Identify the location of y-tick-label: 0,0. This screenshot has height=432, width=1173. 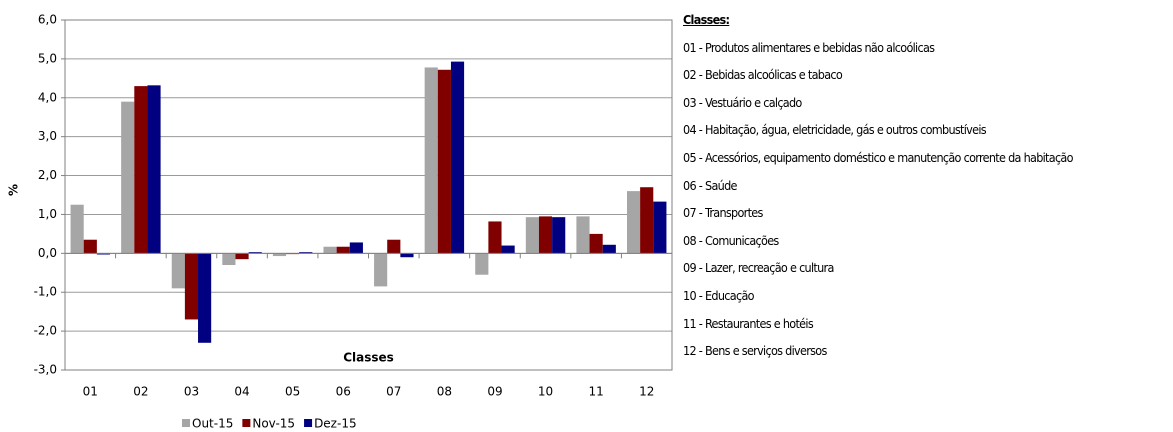
(47, 253).